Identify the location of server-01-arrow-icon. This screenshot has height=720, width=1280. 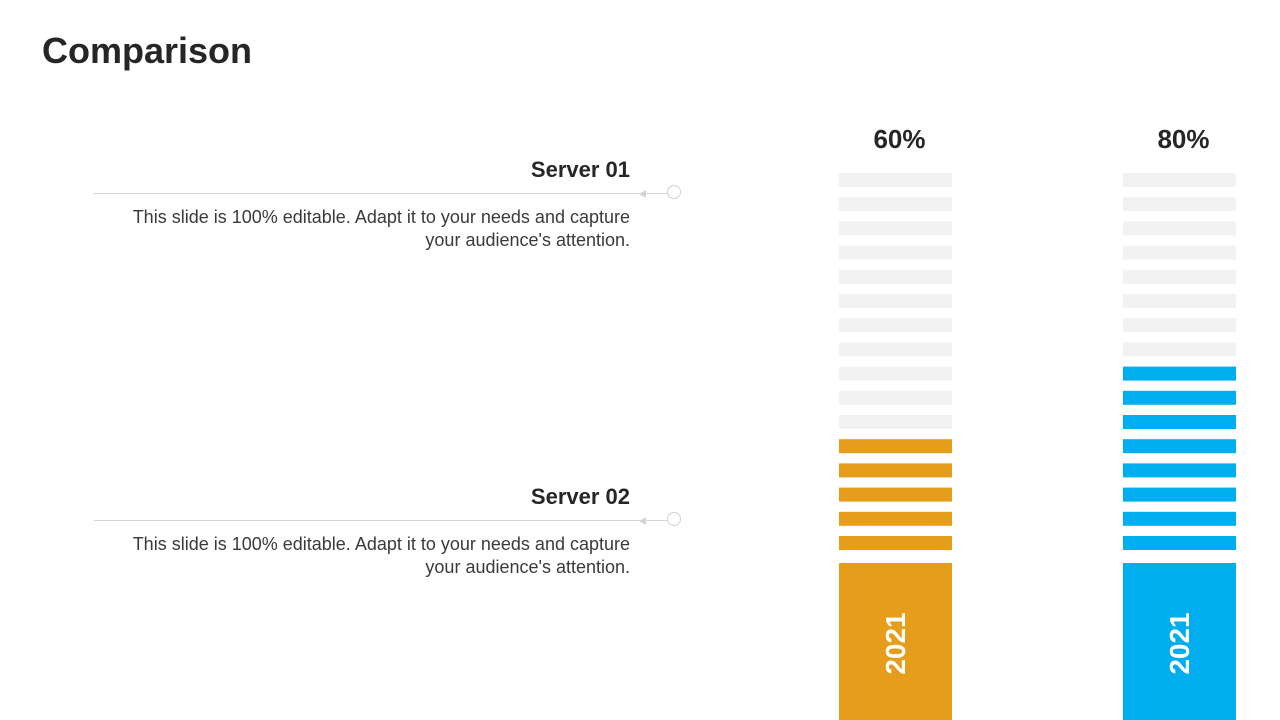
(642, 194).